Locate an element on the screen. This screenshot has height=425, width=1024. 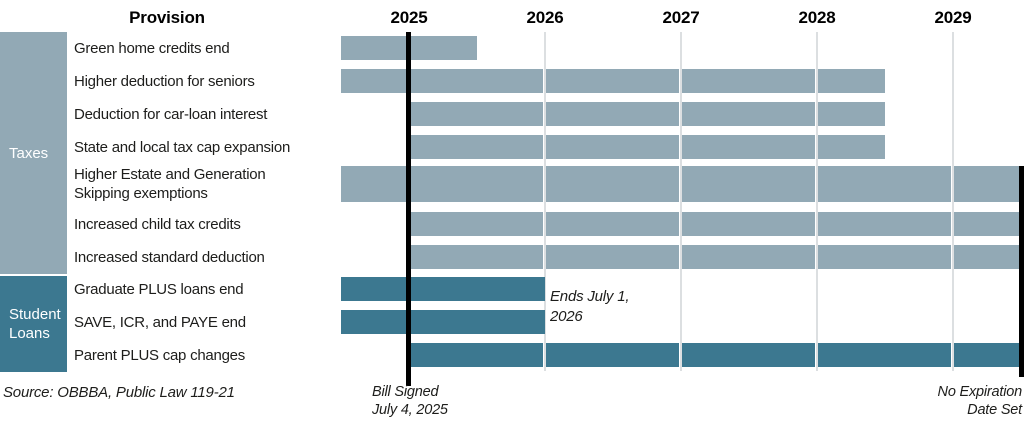
provision-row-label: Higher deduction for seniors is located at coordinates (208, 81).